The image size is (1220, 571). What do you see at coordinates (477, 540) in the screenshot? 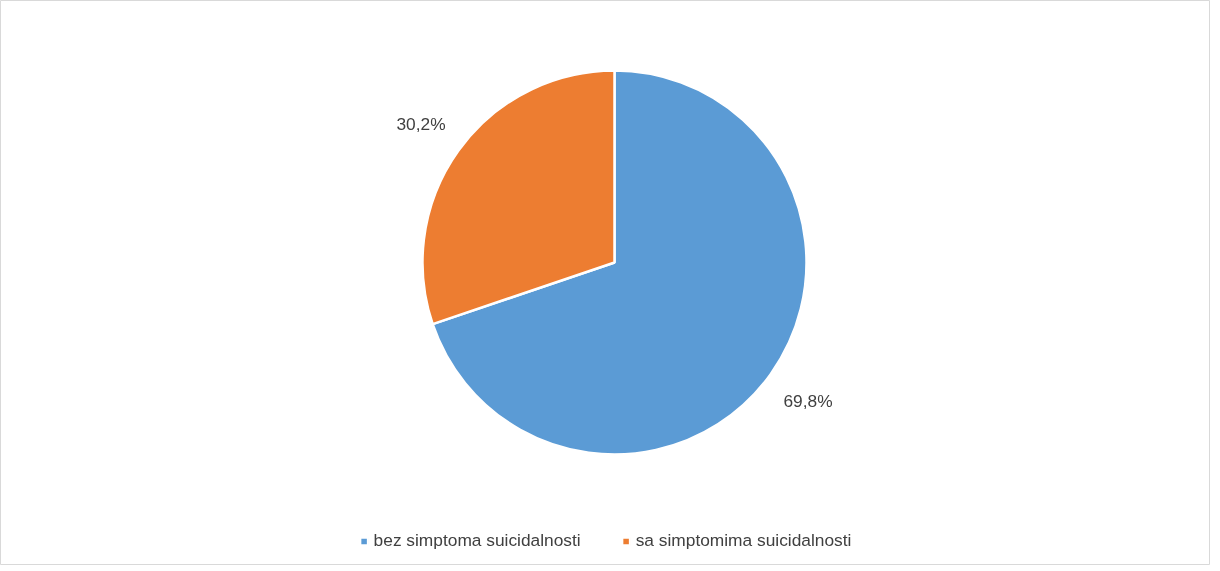
I see `legend-label: bez simptoma suicidalnosti` at bounding box center [477, 540].